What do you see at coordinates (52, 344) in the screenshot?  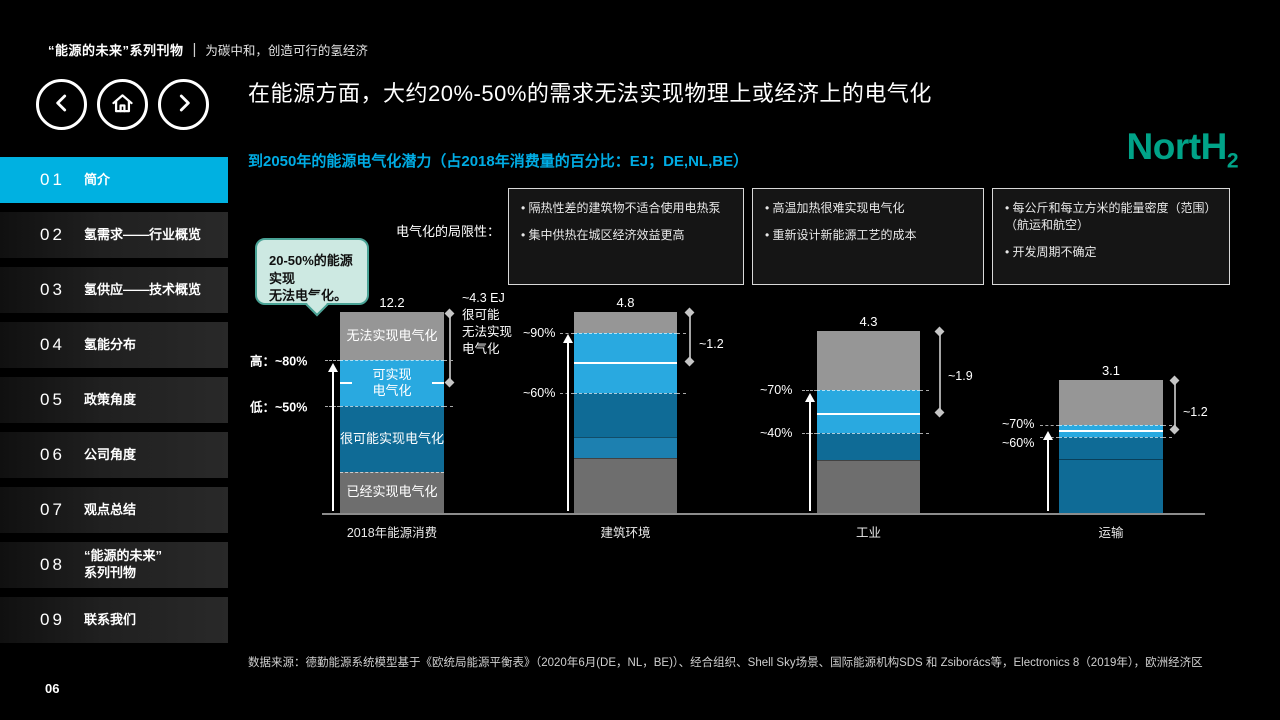 I see `sidebar-item-number: 04` at bounding box center [52, 344].